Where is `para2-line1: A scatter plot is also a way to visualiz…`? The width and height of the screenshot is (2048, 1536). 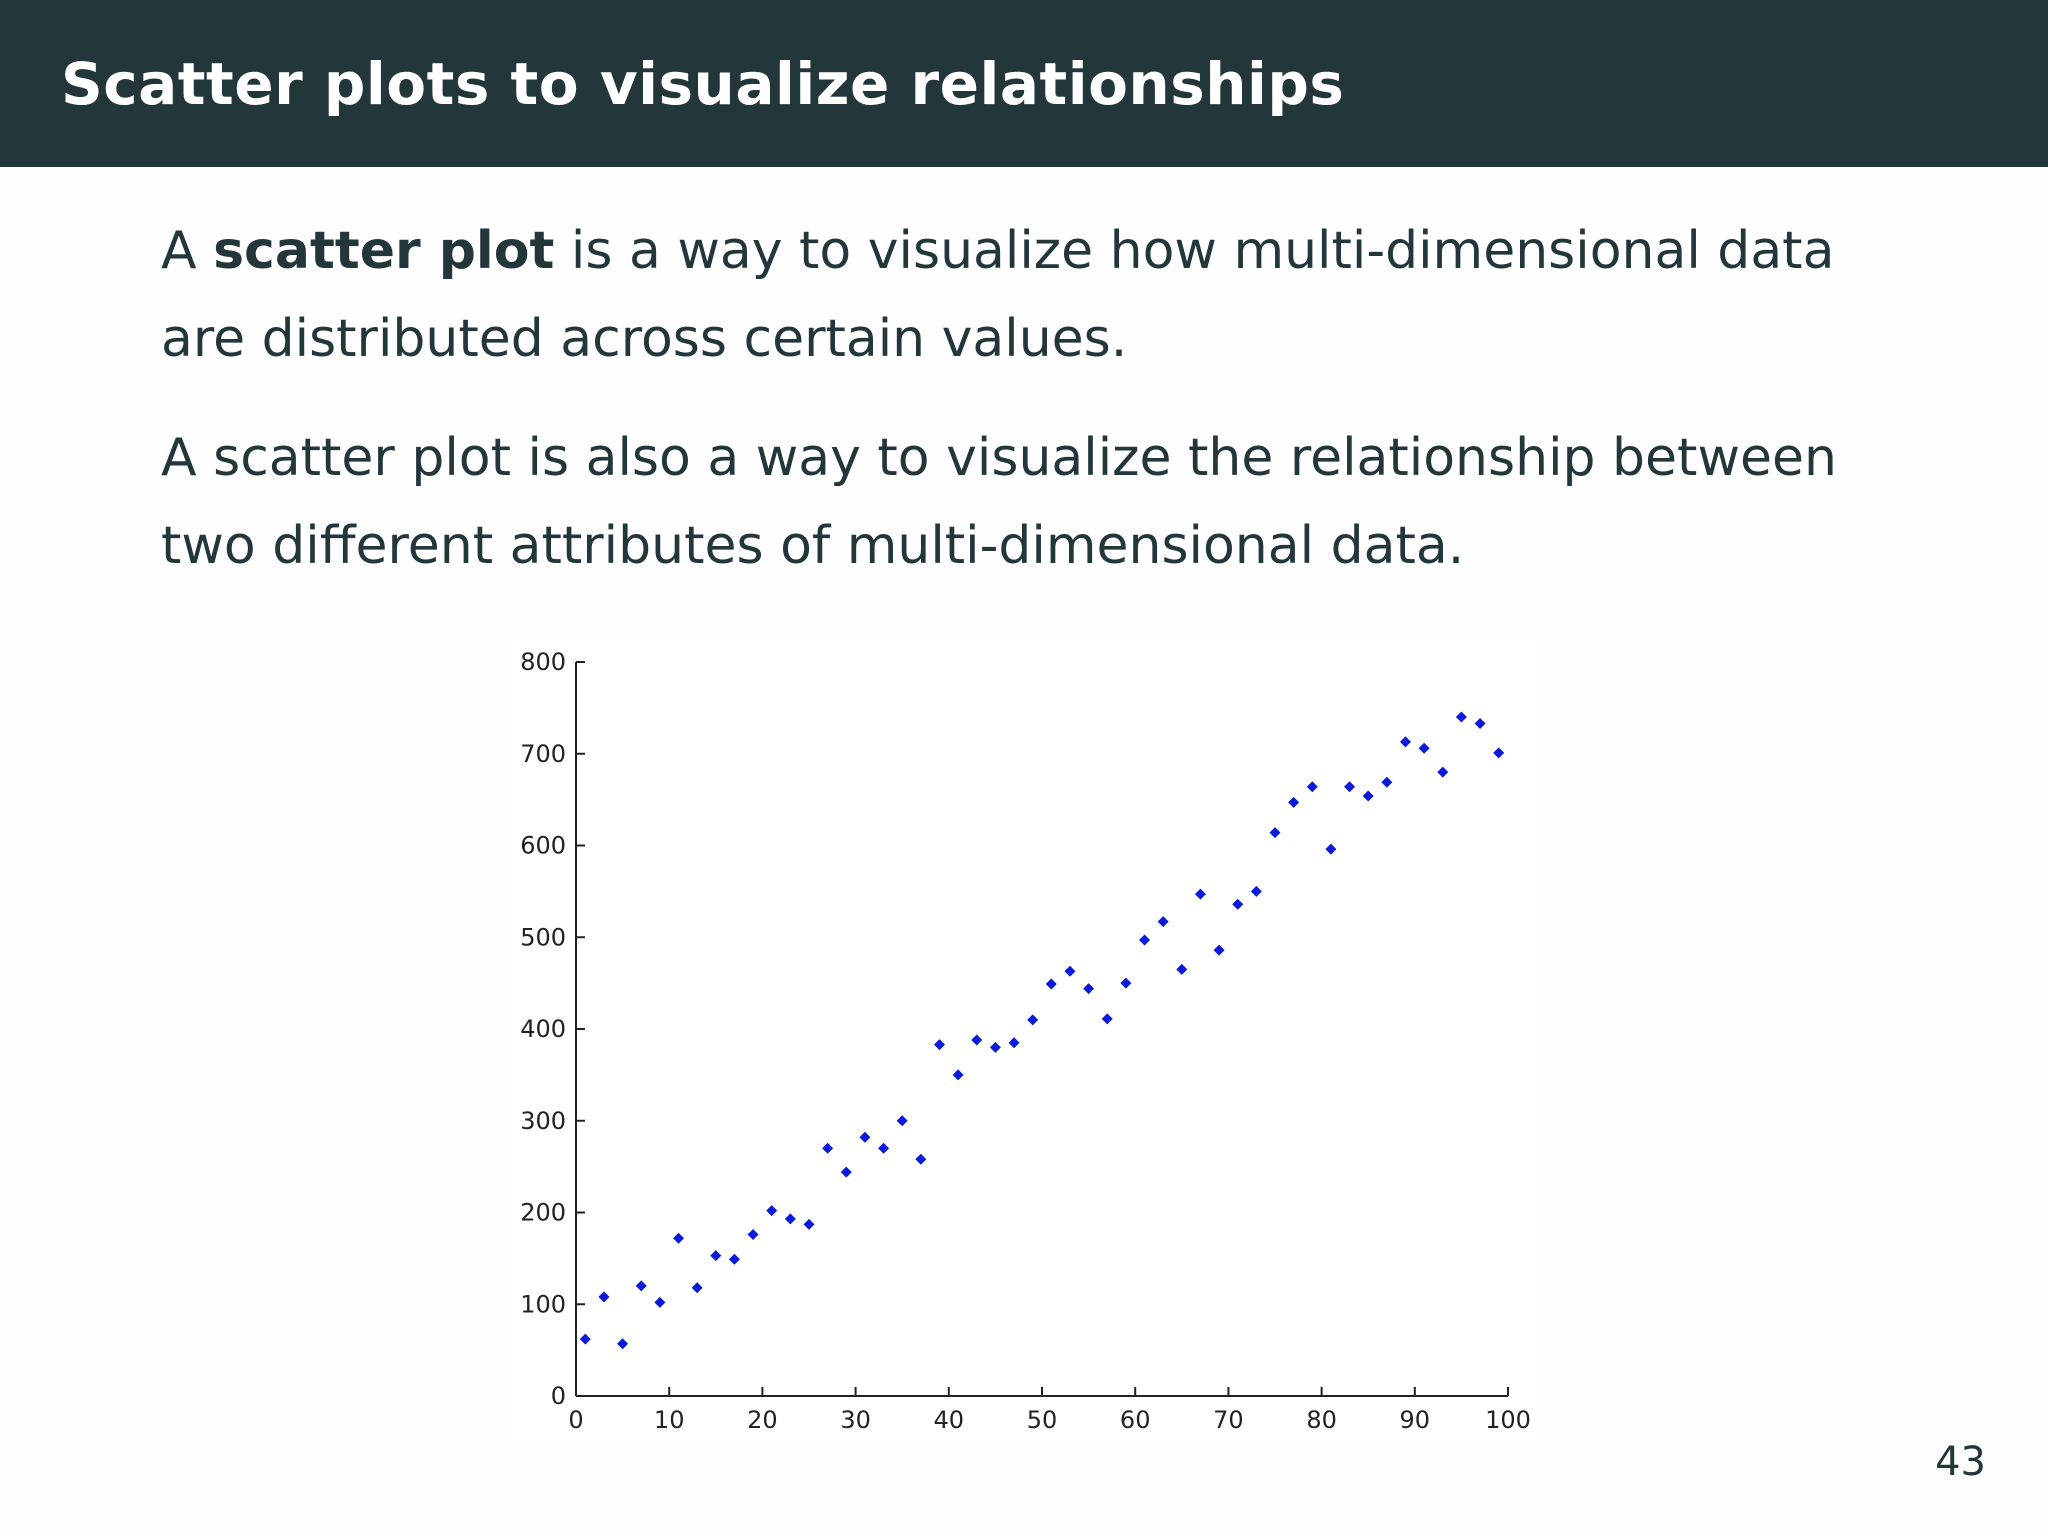 para2-line1: A scatter plot is also a way to visualiz… is located at coordinates (999, 458).